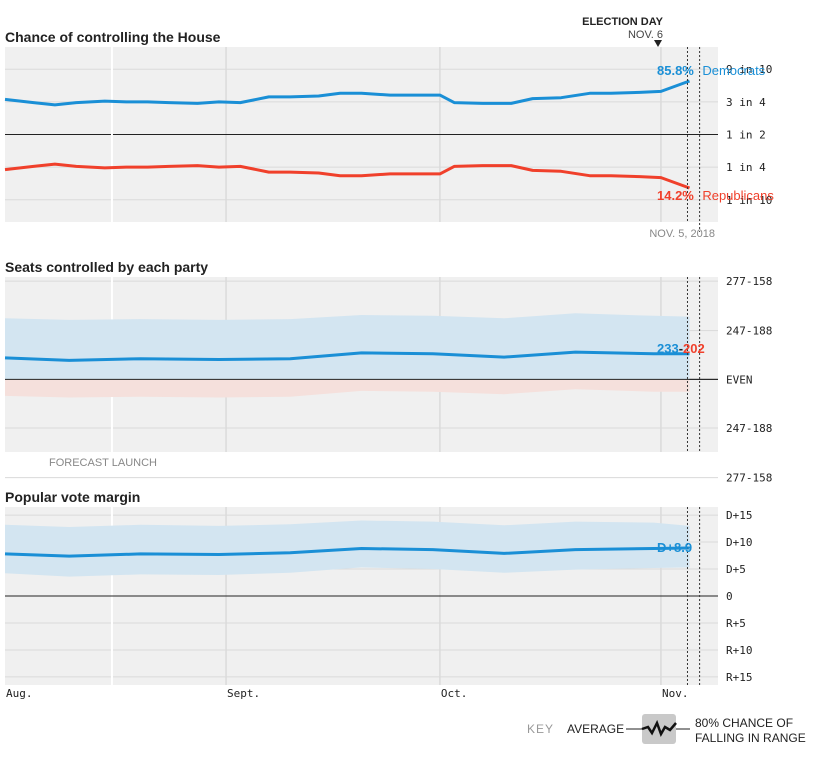 This screenshot has width=814, height=771. What do you see at coordinates (739, 650) in the screenshot?
I see `y-tick-label: R+10` at bounding box center [739, 650].